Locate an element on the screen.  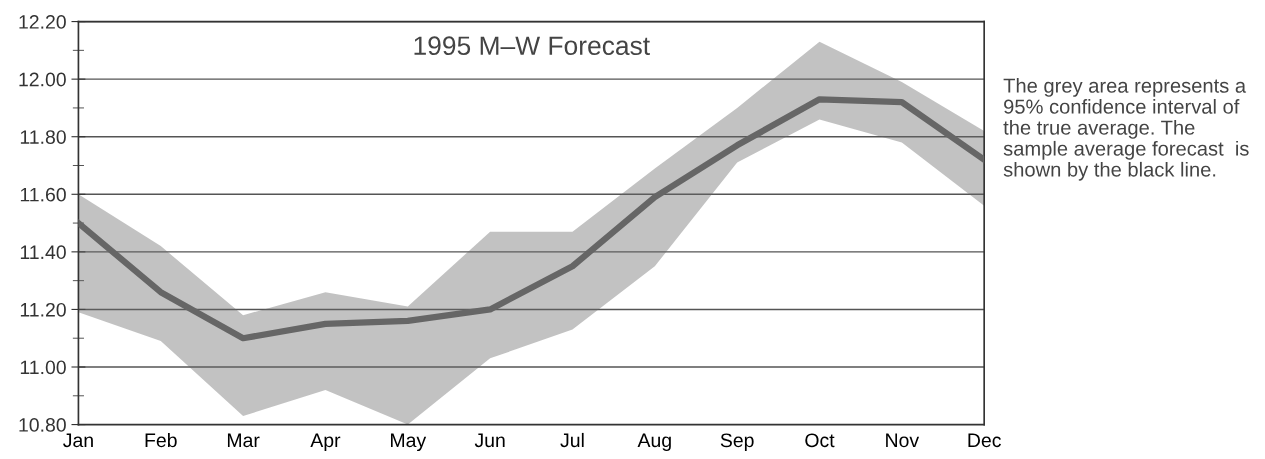
x-tick-label: Dec is located at coordinates (984, 440).